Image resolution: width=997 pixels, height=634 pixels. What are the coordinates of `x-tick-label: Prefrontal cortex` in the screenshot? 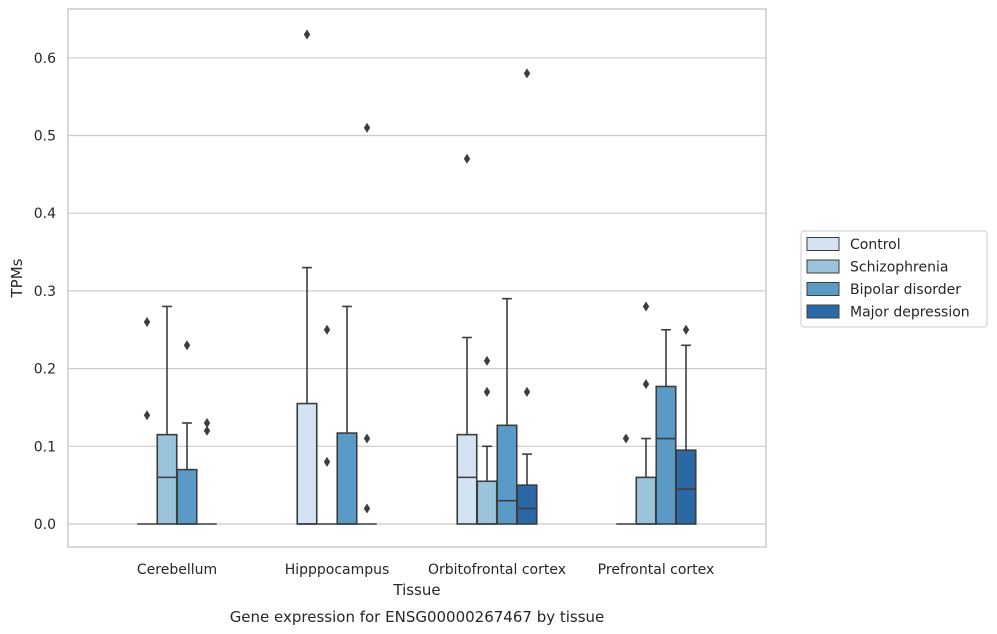 It's located at (656, 570).